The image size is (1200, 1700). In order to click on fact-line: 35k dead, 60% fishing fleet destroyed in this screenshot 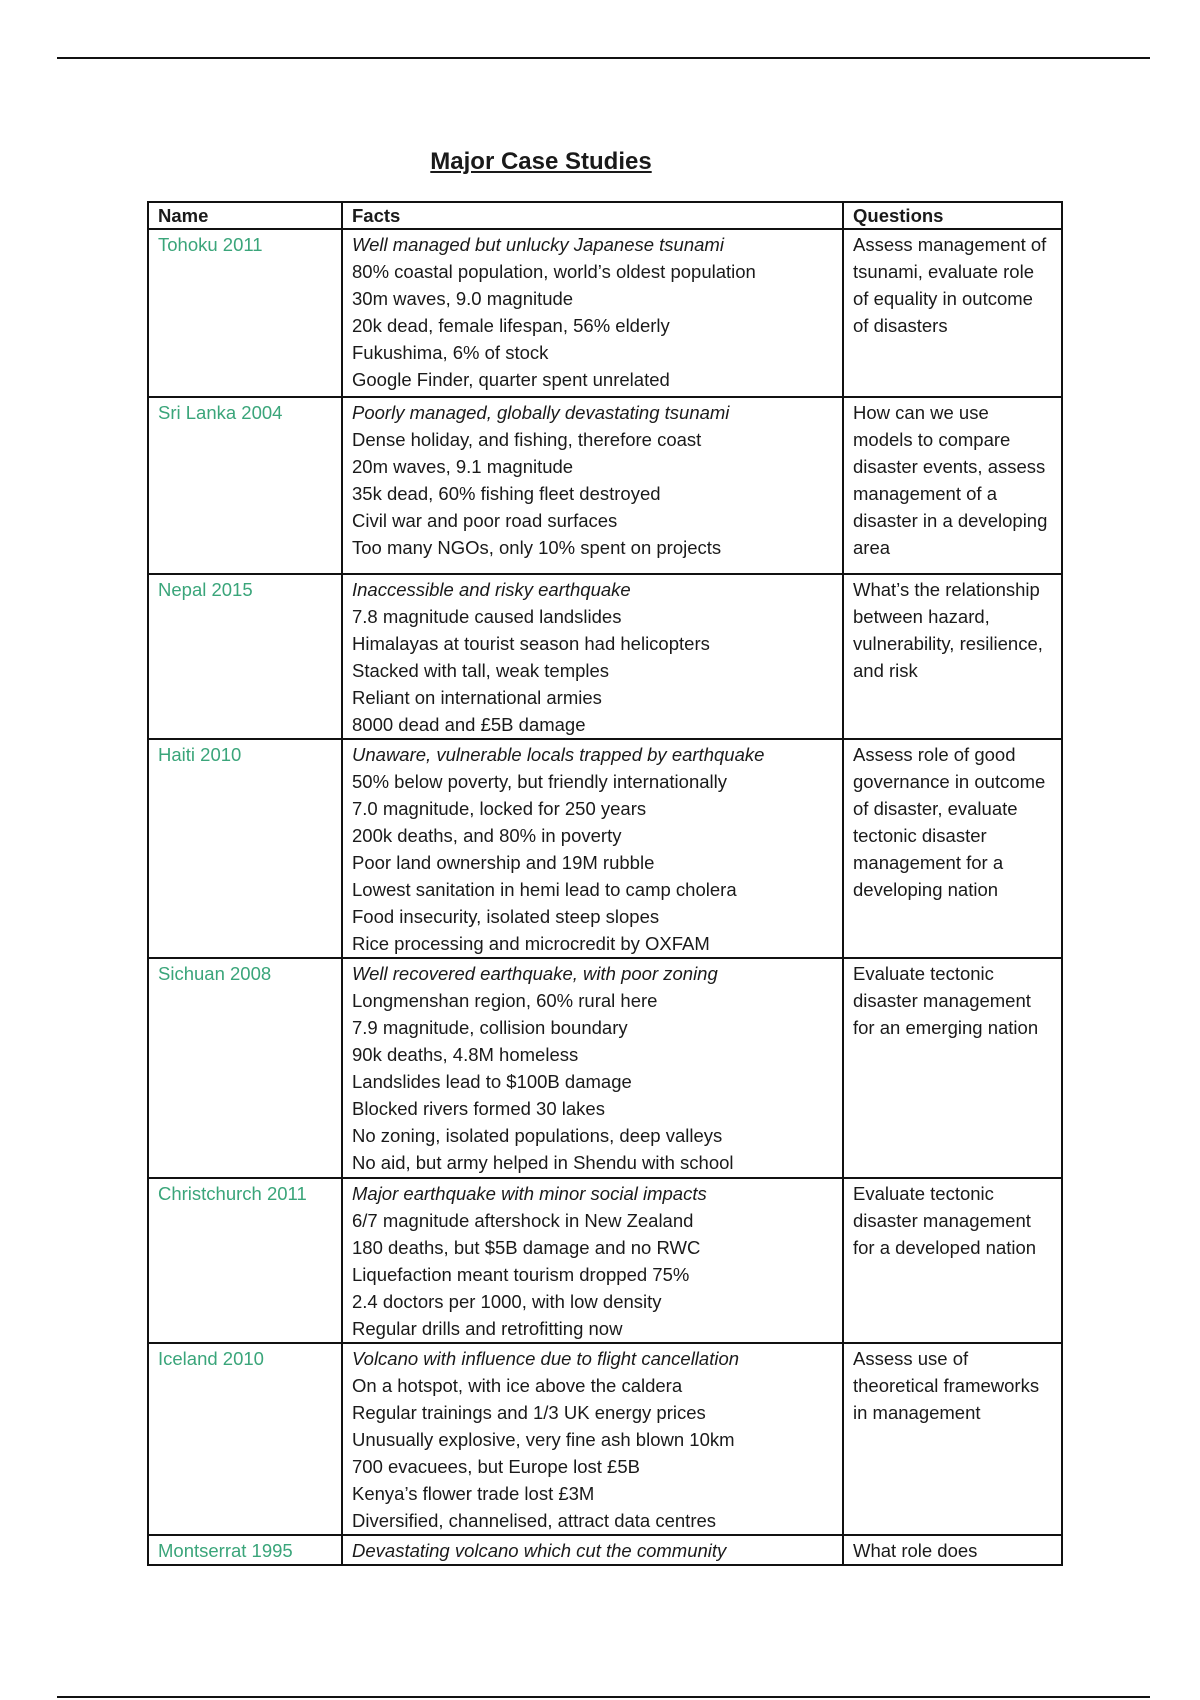, I will do `click(506, 493)`.